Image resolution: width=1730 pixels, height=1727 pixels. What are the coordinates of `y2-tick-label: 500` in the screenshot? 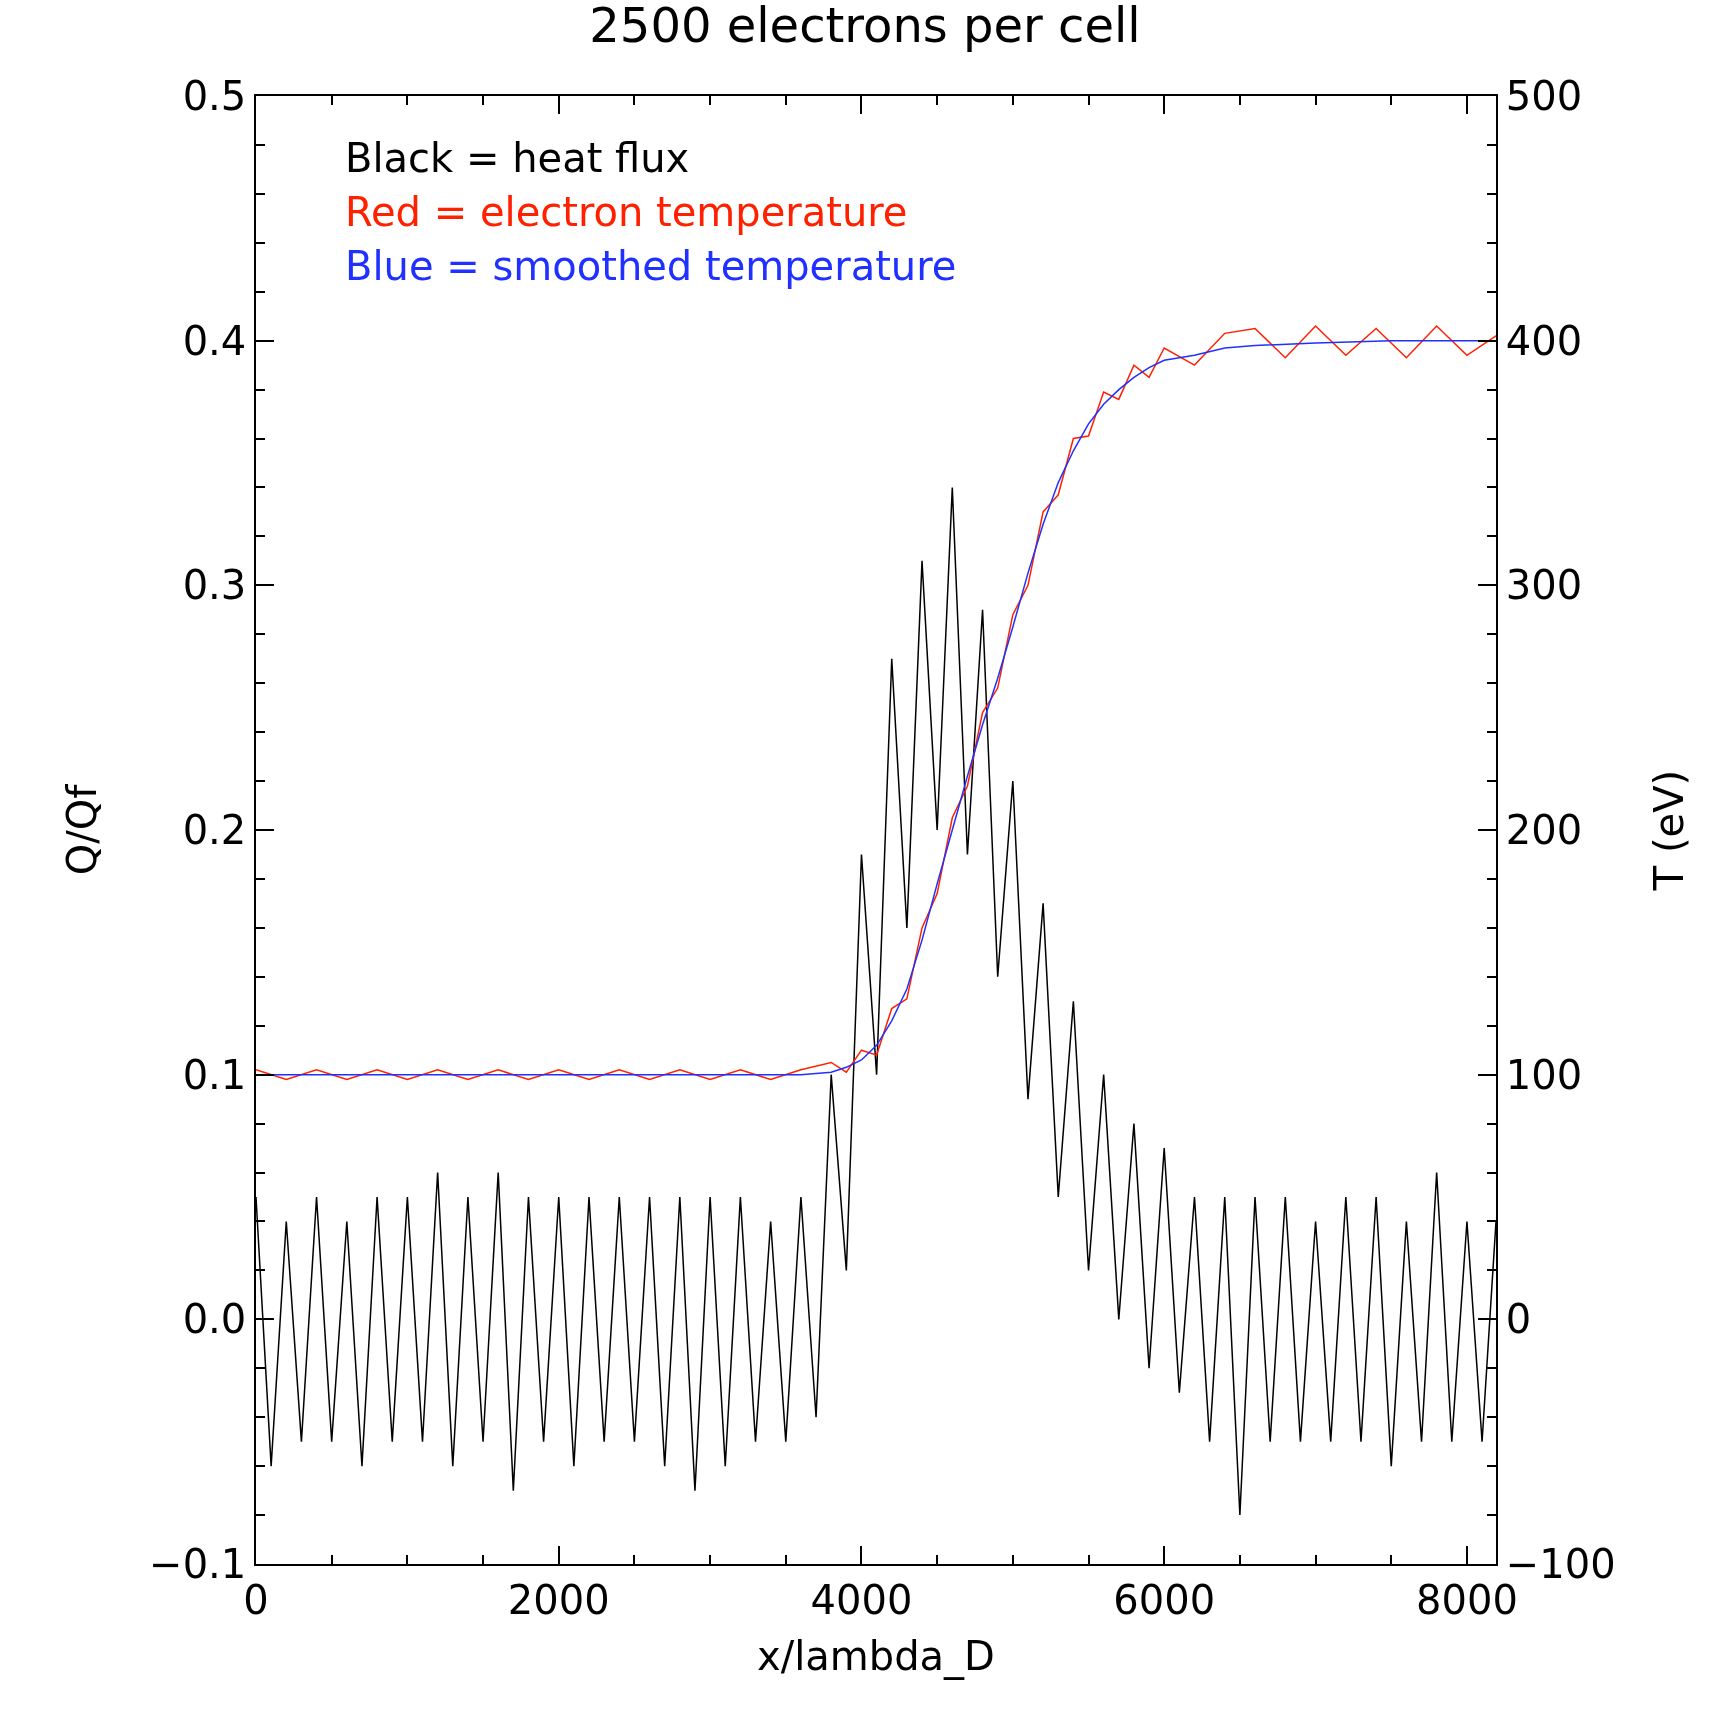 It's located at (1544, 96).